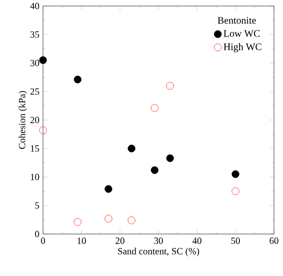 The width and height of the screenshot is (283, 276). I want to click on x-tick-label: 60, so click(274, 241).